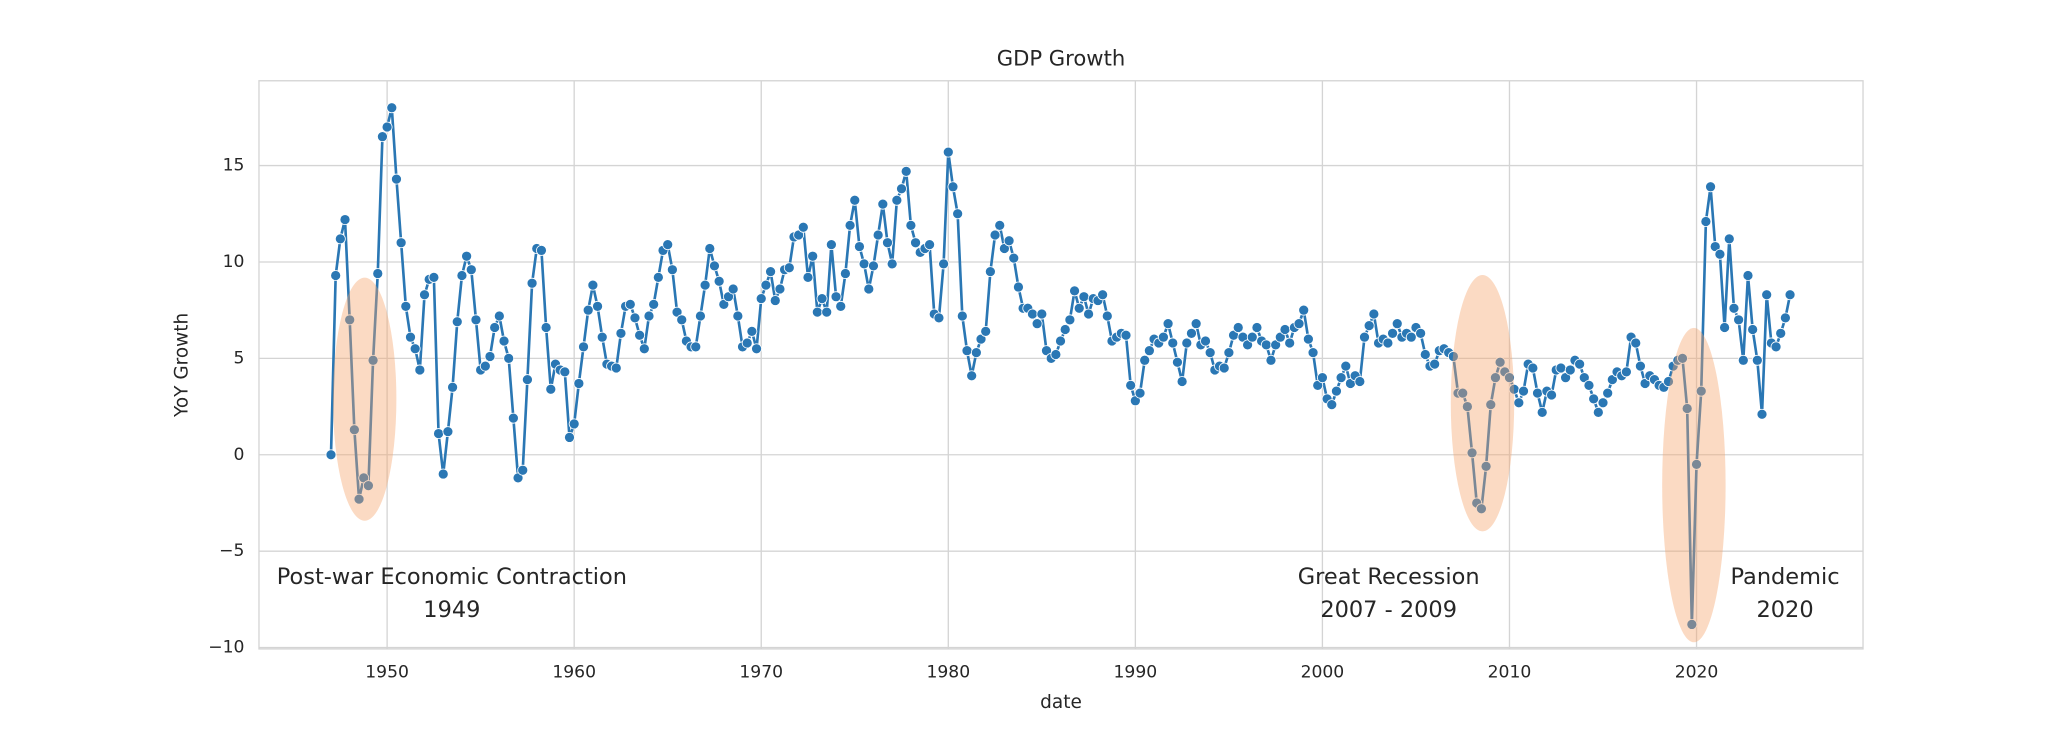  I want to click on x-tick-label: 1950, so click(387, 673).